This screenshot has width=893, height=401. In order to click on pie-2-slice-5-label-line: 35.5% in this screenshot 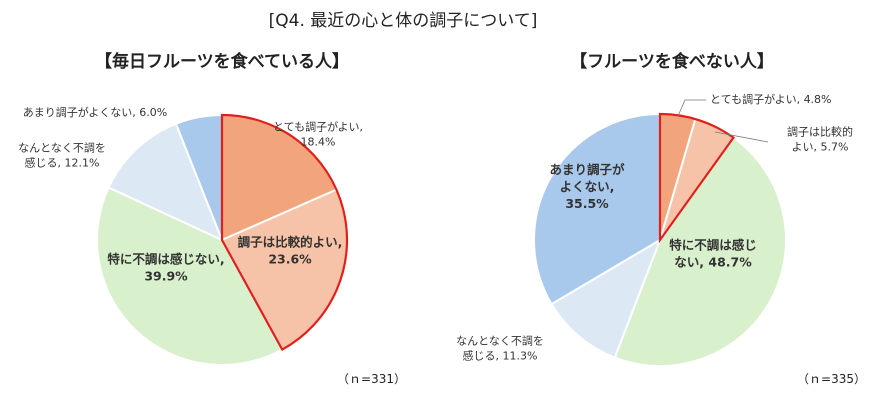, I will do `click(587, 203)`.